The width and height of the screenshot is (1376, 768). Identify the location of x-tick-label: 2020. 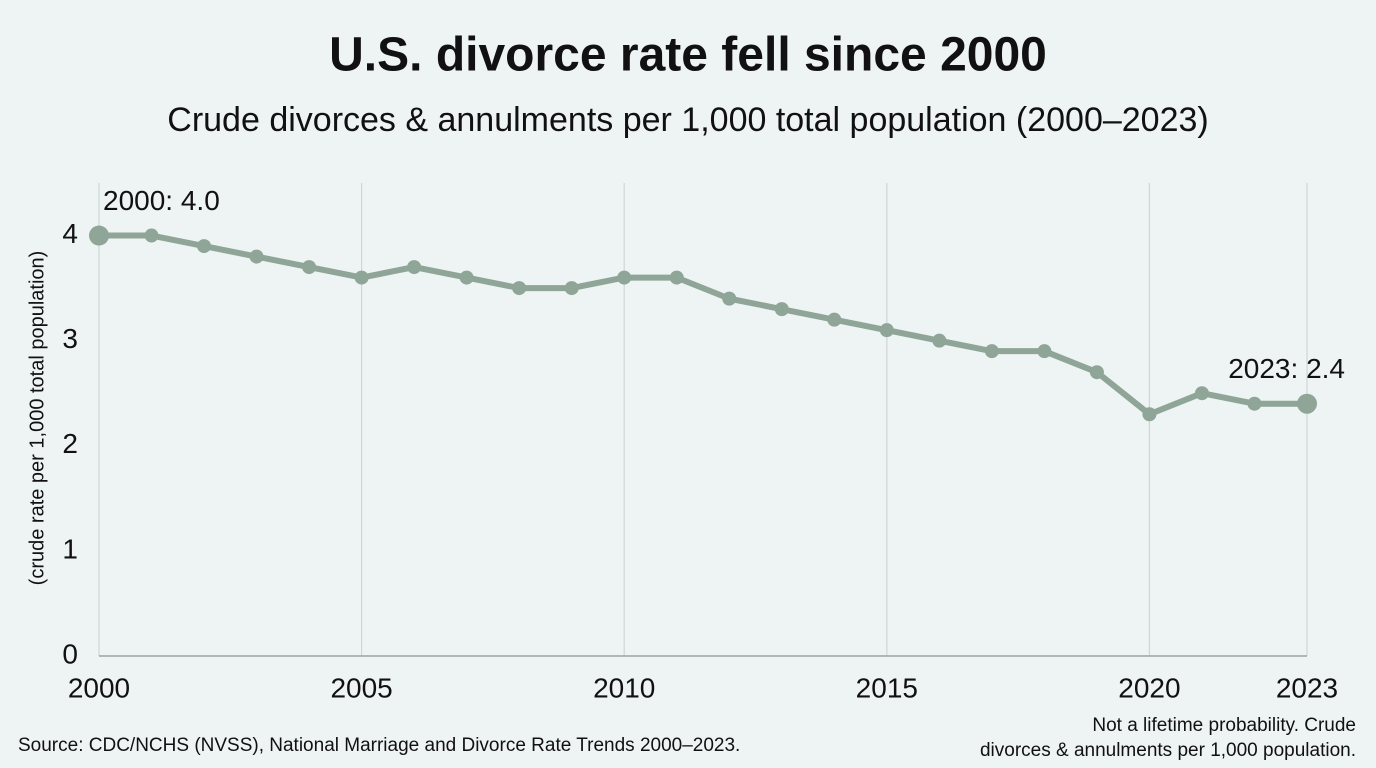
(1149, 687).